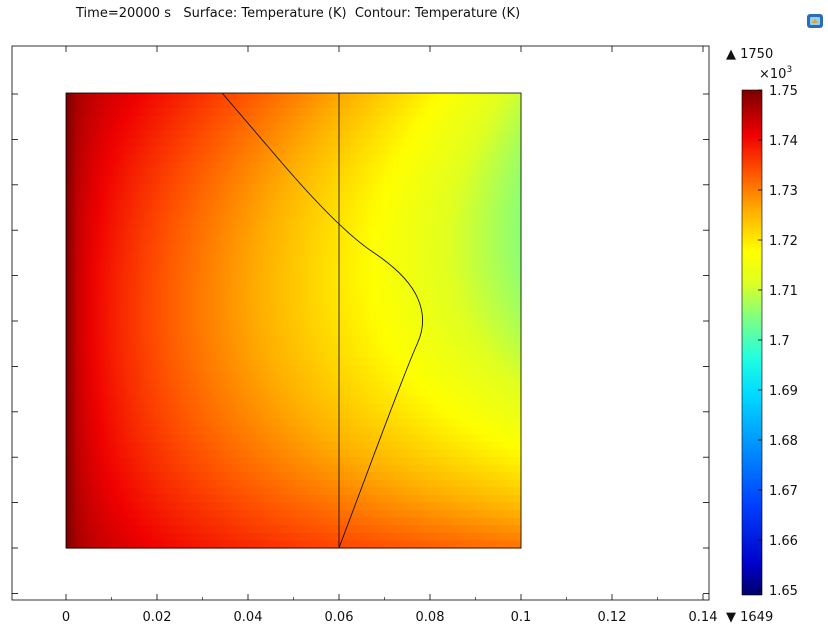 The image size is (828, 628). What do you see at coordinates (789, 70) in the screenshot?
I see `colorbar-multiplier-exponent: 3` at bounding box center [789, 70].